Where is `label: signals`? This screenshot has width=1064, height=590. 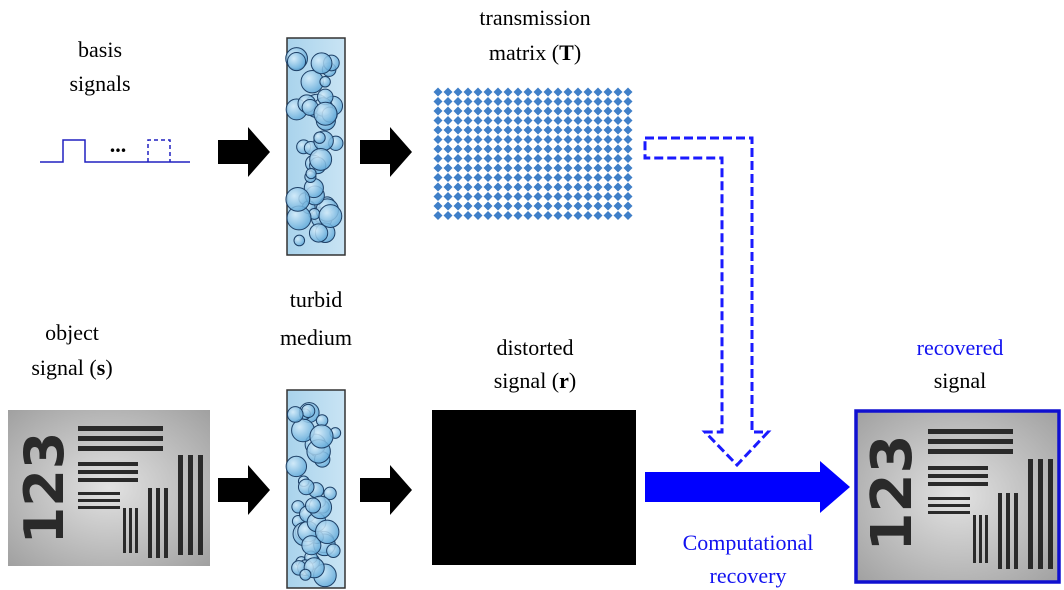
label: signals is located at coordinates (99, 83).